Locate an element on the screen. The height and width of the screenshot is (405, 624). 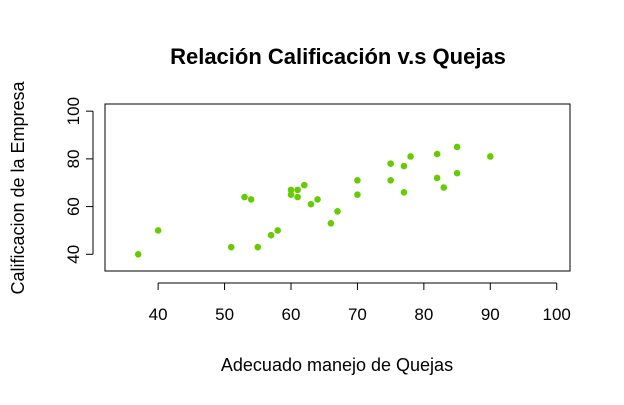
y-tick-label: 40 is located at coordinates (73, 254).